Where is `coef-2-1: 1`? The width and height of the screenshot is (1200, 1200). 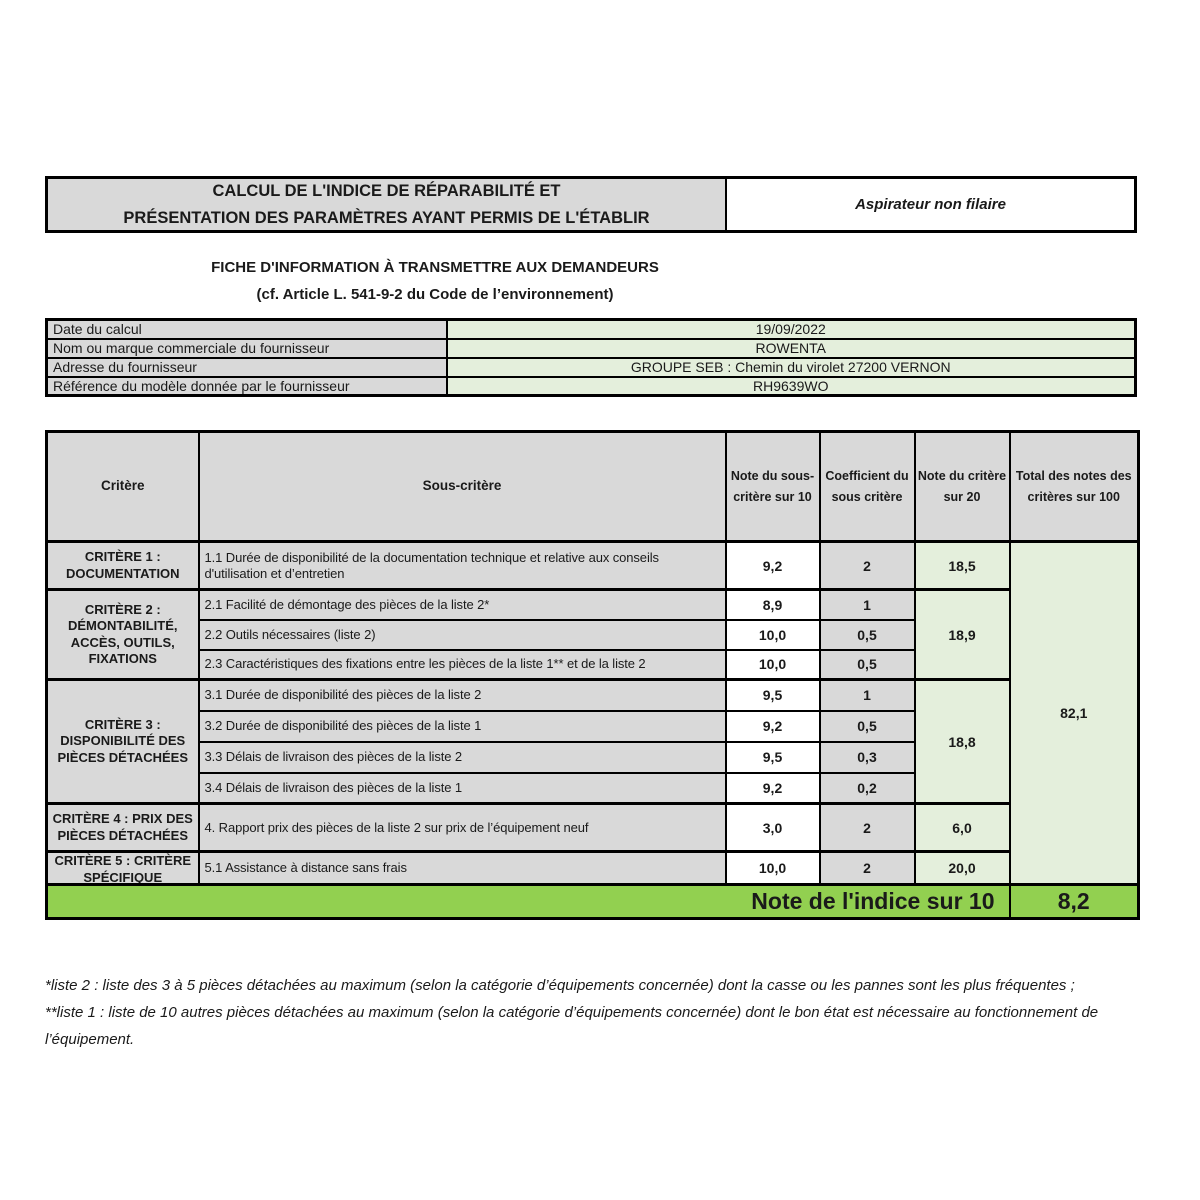 coef-2-1: 1 is located at coordinates (867, 604).